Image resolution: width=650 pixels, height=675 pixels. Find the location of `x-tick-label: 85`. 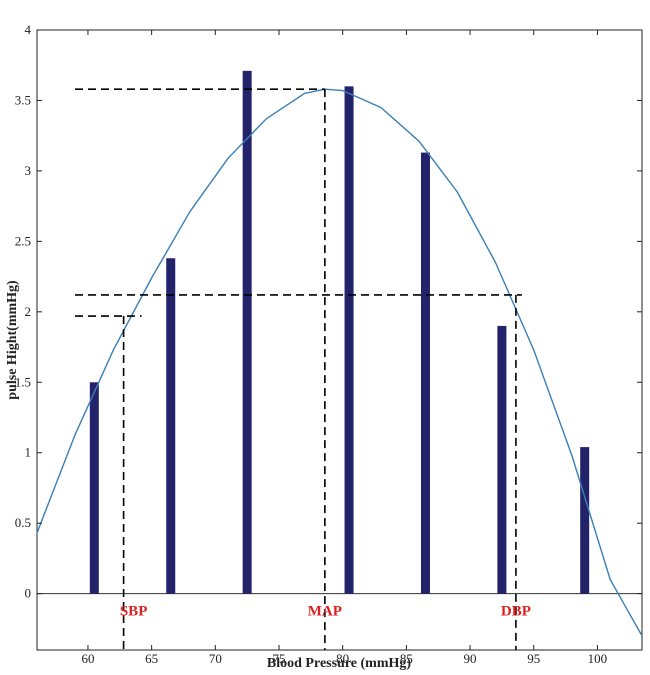

x-tick-label: 85 is located at coordinates (406, 658).